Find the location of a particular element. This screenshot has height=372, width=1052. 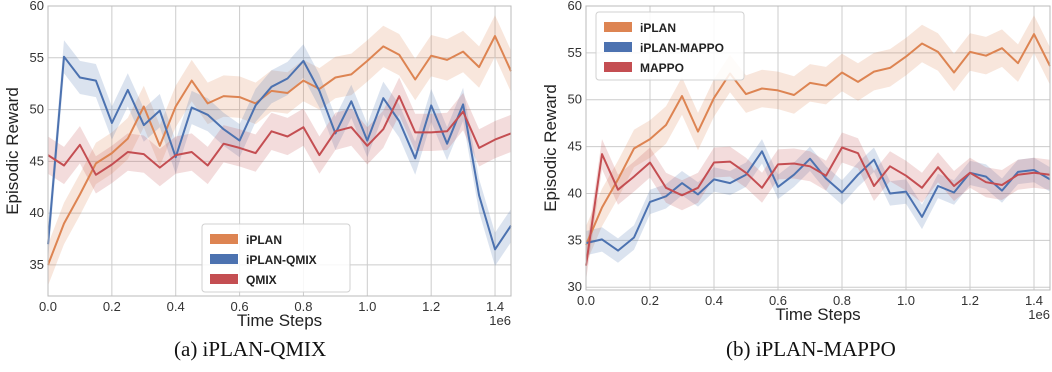

caption-a: (a) iPLAN-QMIX is located at coordinates (250, 349).